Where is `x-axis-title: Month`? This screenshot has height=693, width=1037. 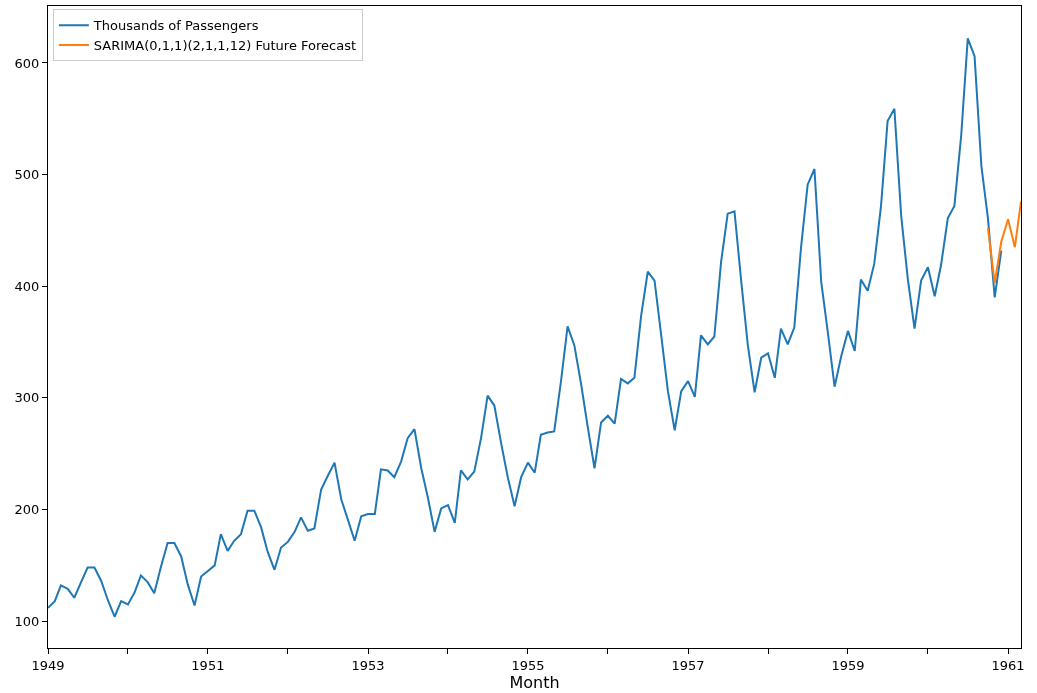 x-axis-title: Month is located at coordinates (534, 682).